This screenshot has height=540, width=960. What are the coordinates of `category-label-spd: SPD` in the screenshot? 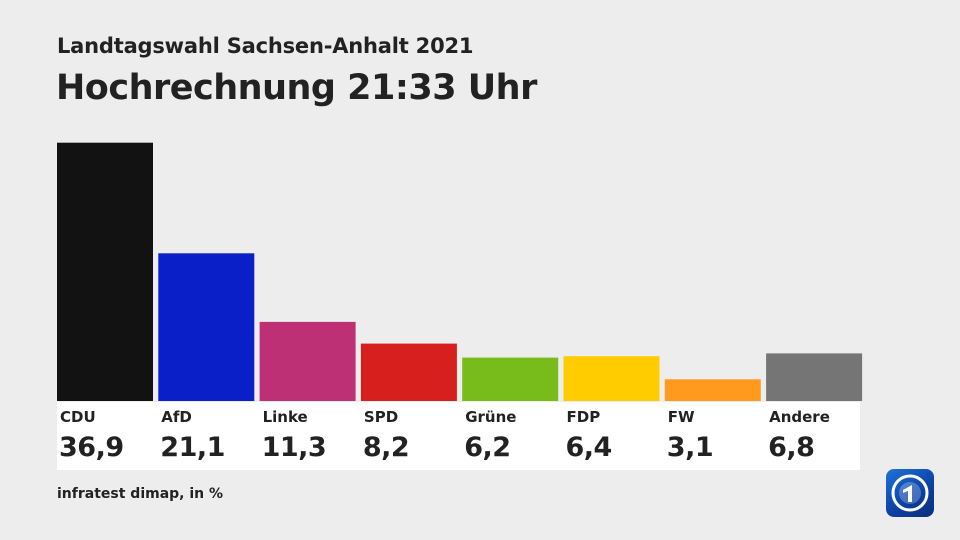 It's located at (381, 417).